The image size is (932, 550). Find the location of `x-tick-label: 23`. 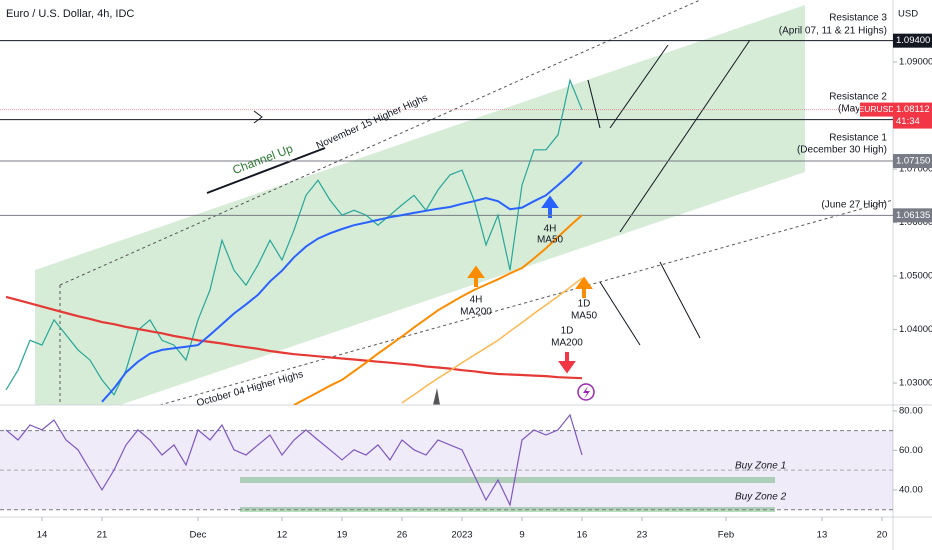

x-tick-label: 23 is located at coordinates (642, 535).